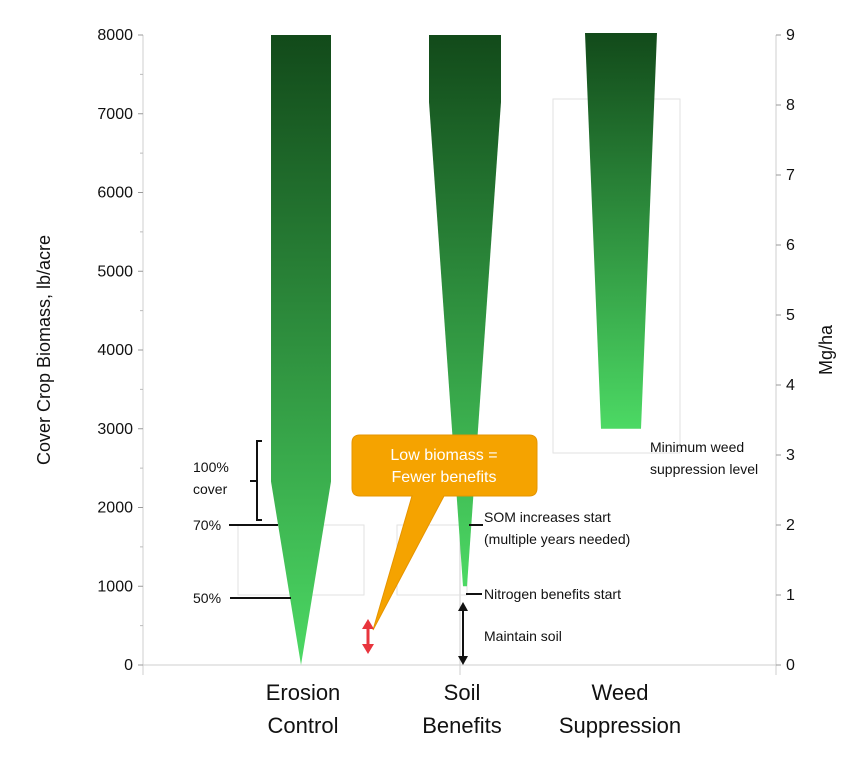 The width and height of the screenshot is (865, 767). I want to click on category-label-erosion-line2: Control, so click(303, 725).